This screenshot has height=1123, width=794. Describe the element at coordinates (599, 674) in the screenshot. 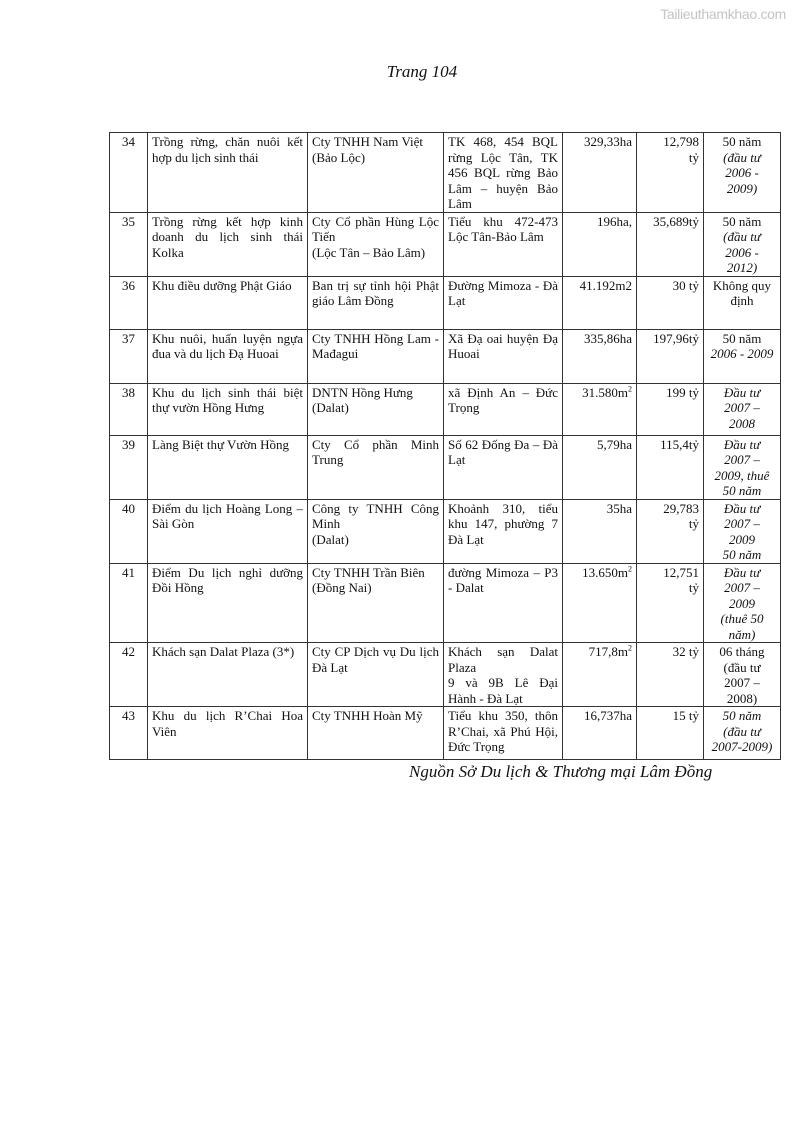

I see `area: 717,8m2` at that location.